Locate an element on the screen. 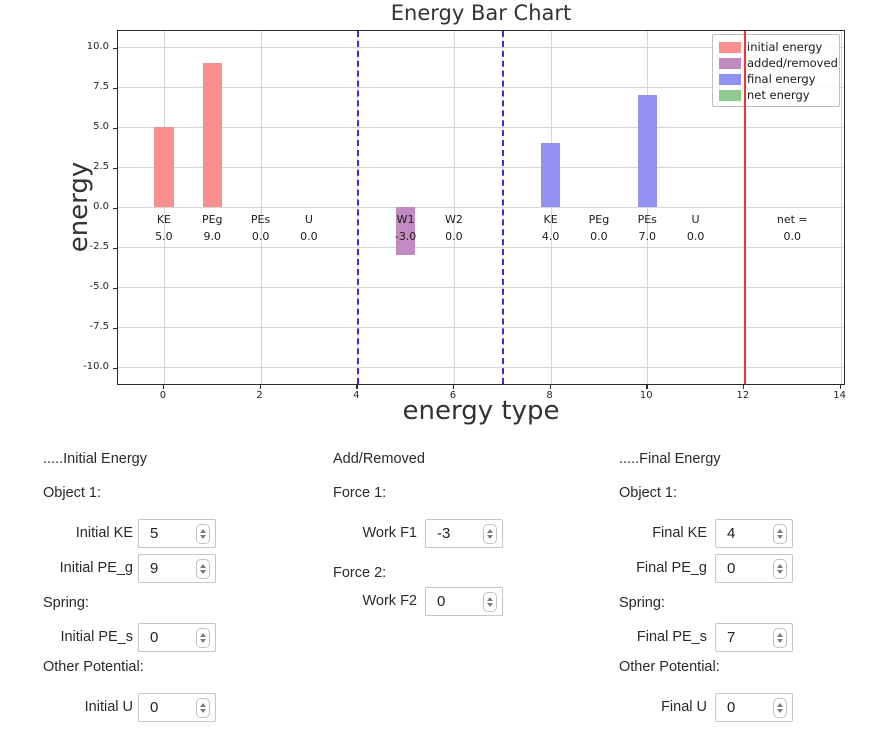  y-tick-label: 7.5 is located at coordinates (101, 86).